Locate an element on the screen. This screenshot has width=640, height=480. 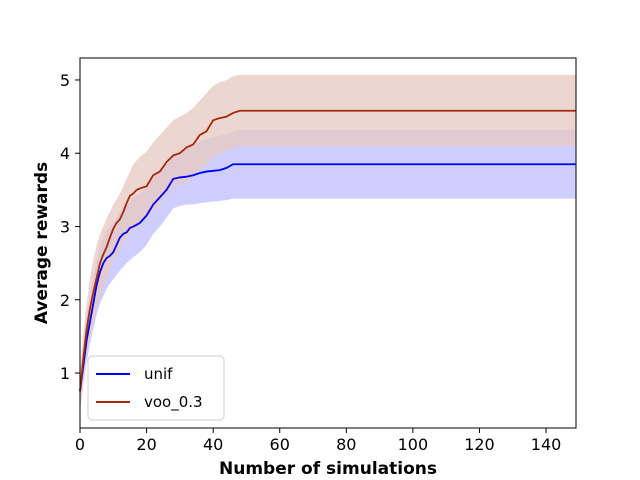
x-tick-label: 20 is located at coordinates (146, 444).